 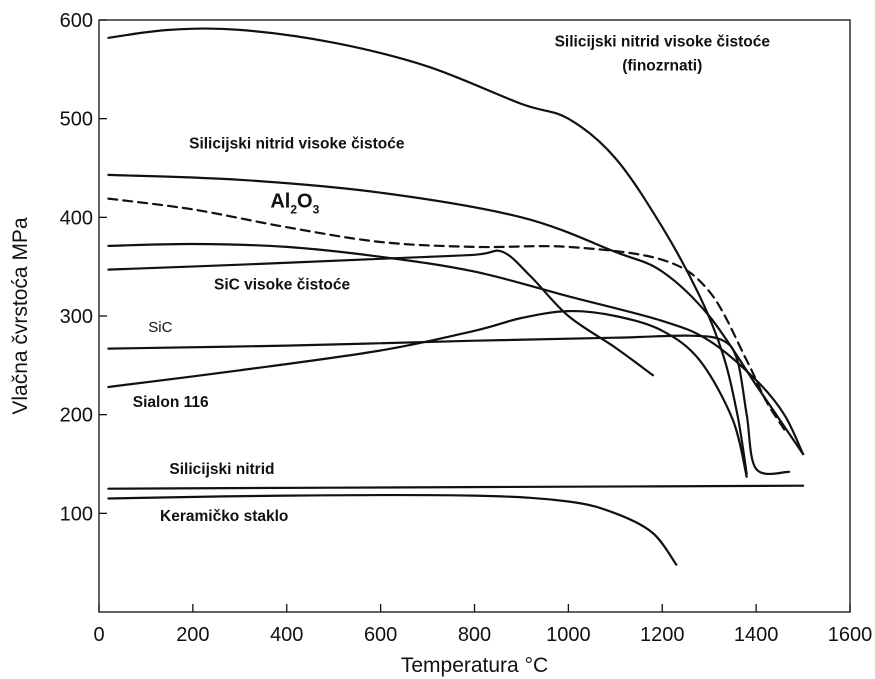 I want to click on x-tick-label: 1200, so click(x=662, y=635).